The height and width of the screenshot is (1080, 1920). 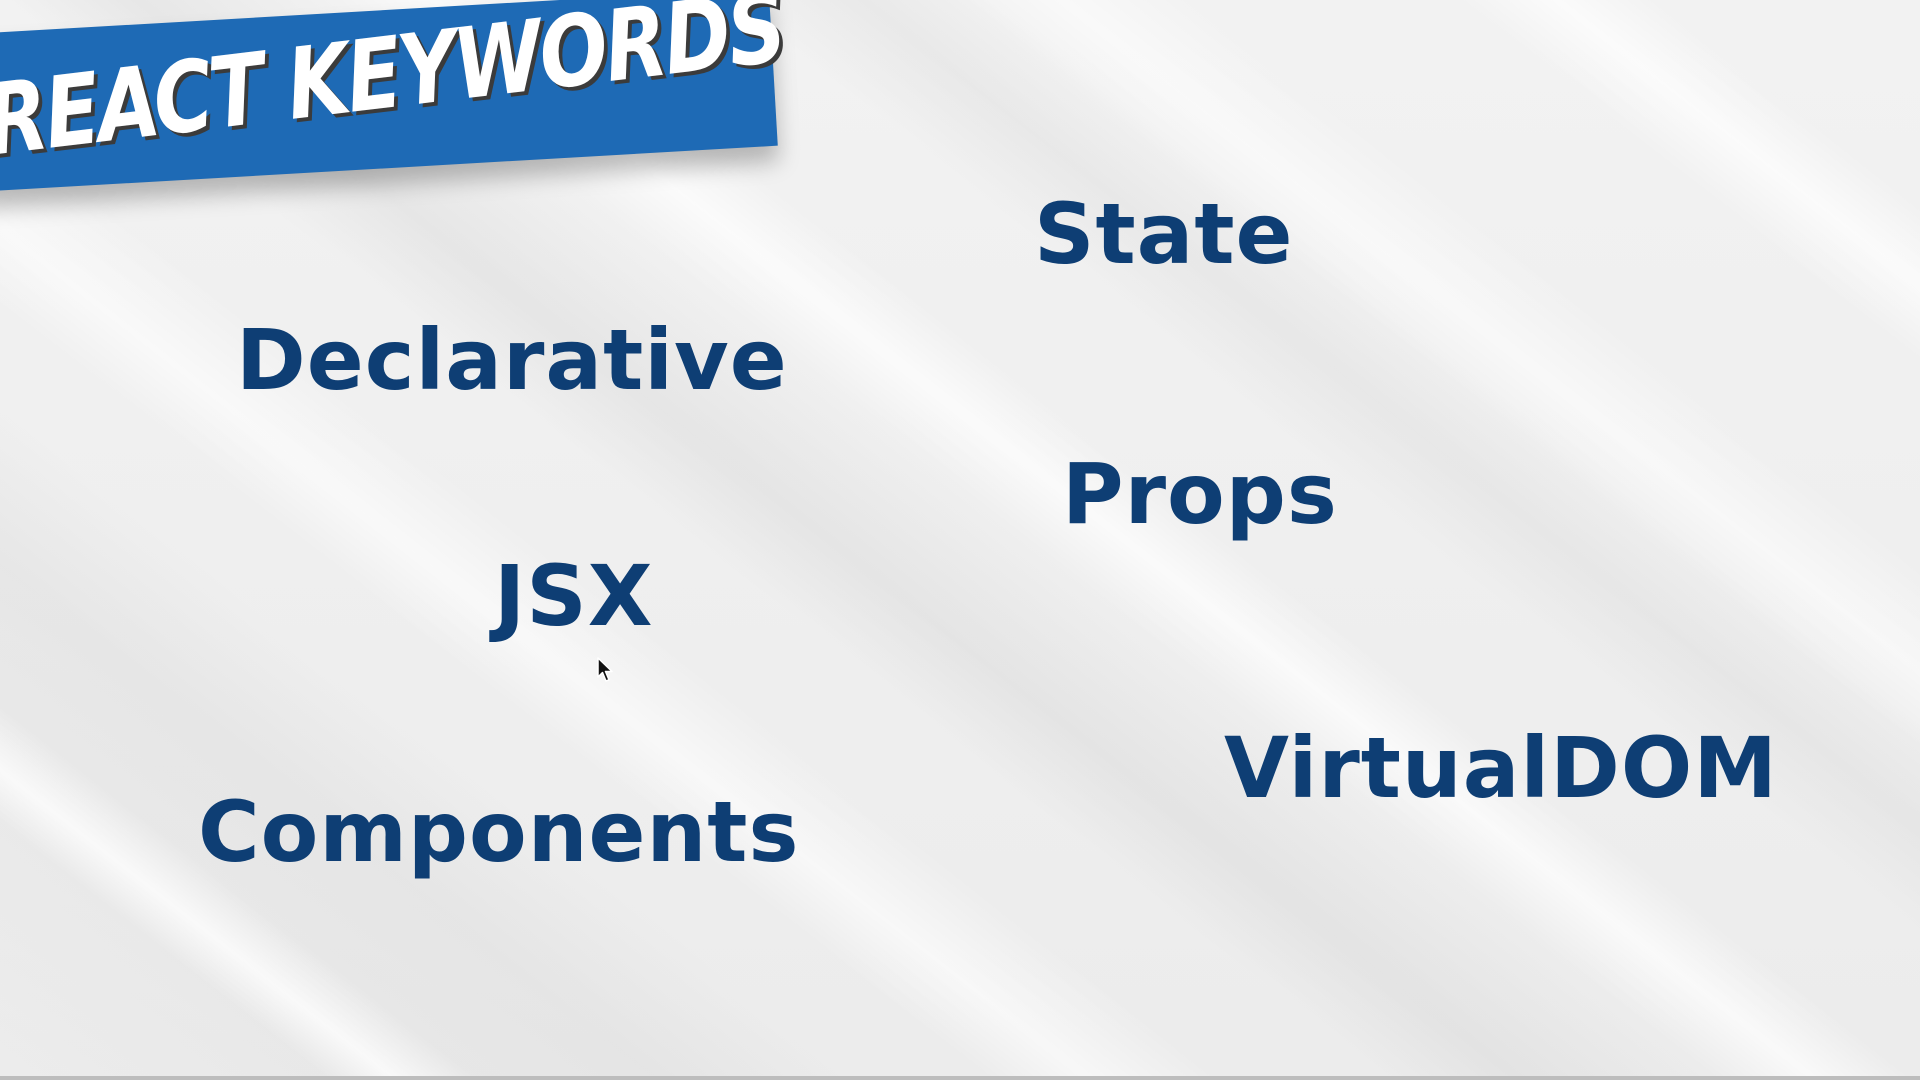 I want to click on mouse-pointer-icon, so click(x=605, y=669).